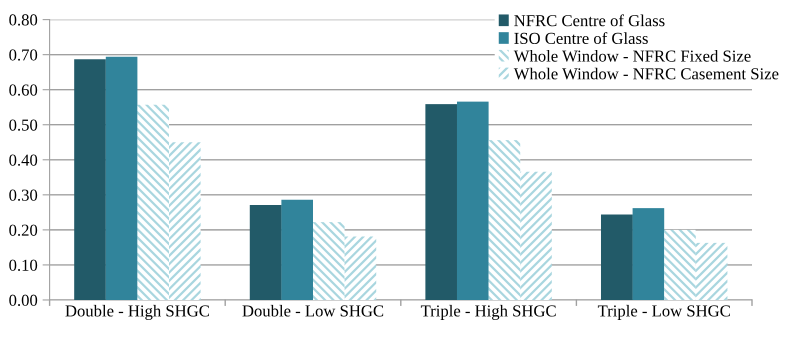 Image resolution: width=800 pixels, height=344 pixels. What do you see at coordinates (23, 20) in the screenshot?
I see `y-tick-label: 0.80` at bounding box center [23, 20].